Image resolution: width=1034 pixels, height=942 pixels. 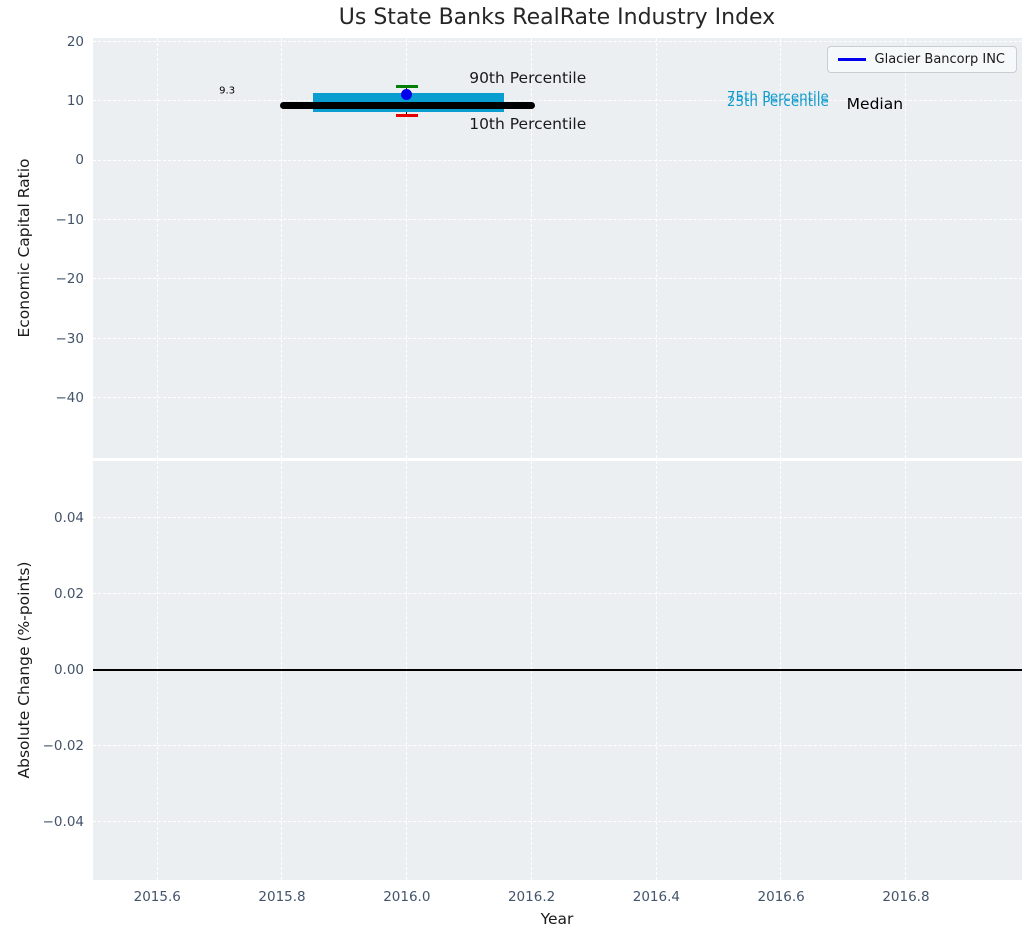 I want to click on y-tick-label: −20, so click(x=70, y=279).